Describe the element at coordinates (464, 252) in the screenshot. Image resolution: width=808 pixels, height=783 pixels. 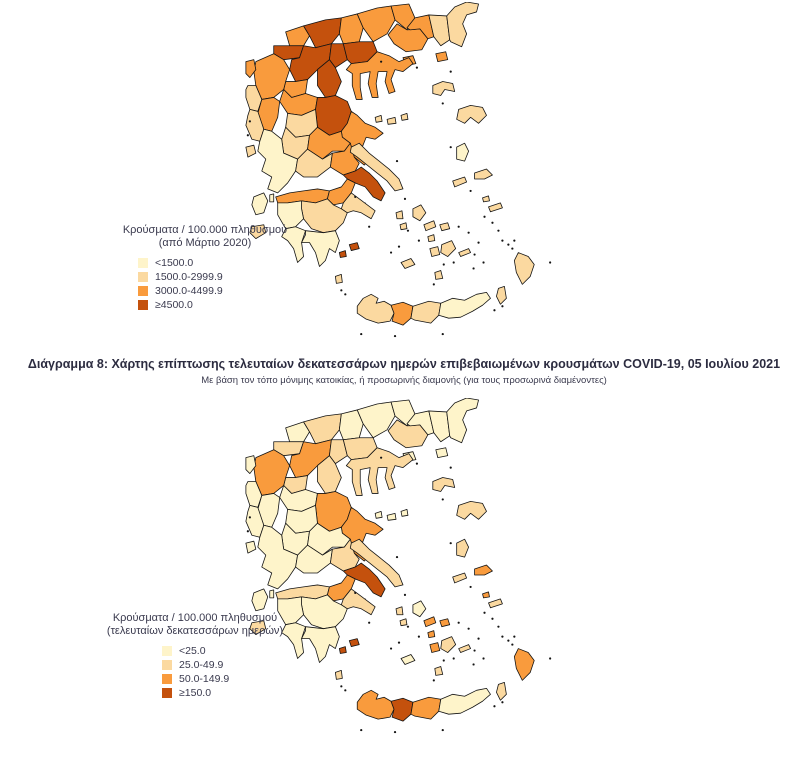
I see `region-amorgos` at that location.